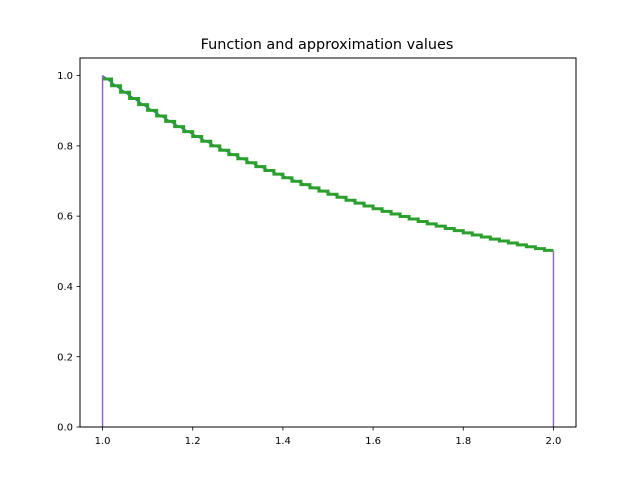 This screenshot has height=484, width=640. I want to click on y-axis: 0.0 0.2 0.4 0.6 0.8 1.0, so click(68, 252).